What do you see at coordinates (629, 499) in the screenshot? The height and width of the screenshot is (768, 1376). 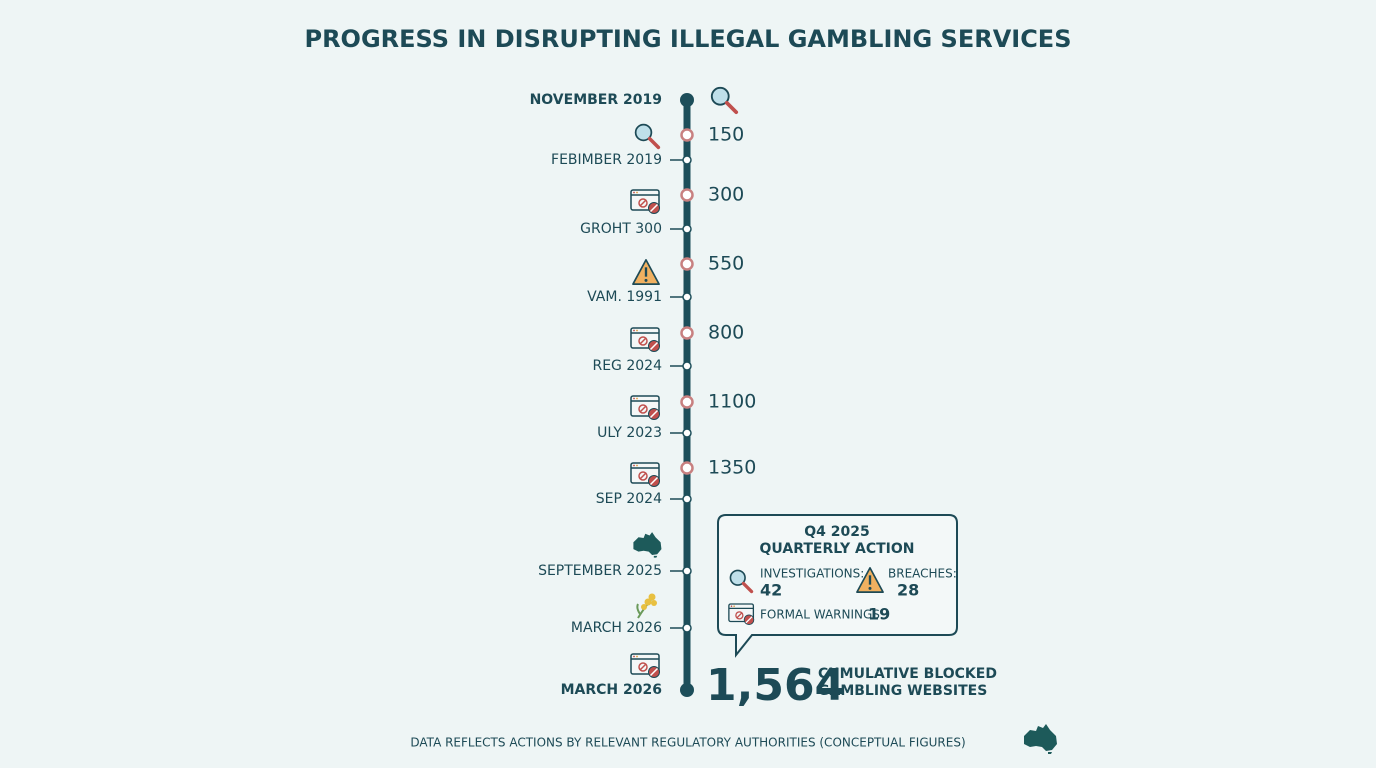 I see `date-label: SEP 2024` at bounding box center [629, 499].